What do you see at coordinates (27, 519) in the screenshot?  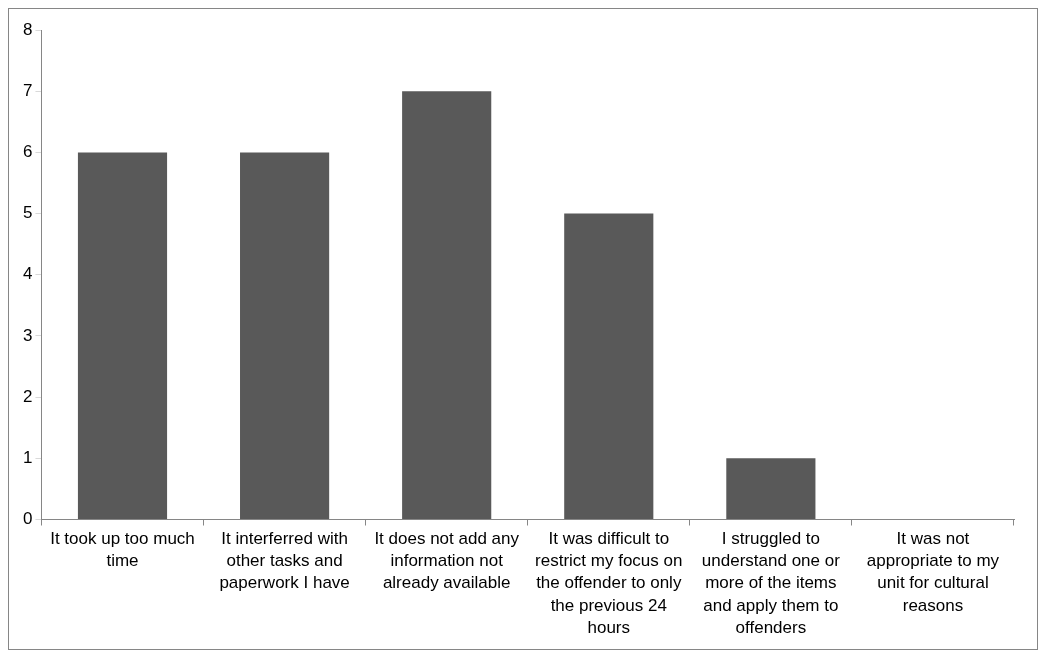 I see `y-tick-label: 0` at bounding box center [27, 519].